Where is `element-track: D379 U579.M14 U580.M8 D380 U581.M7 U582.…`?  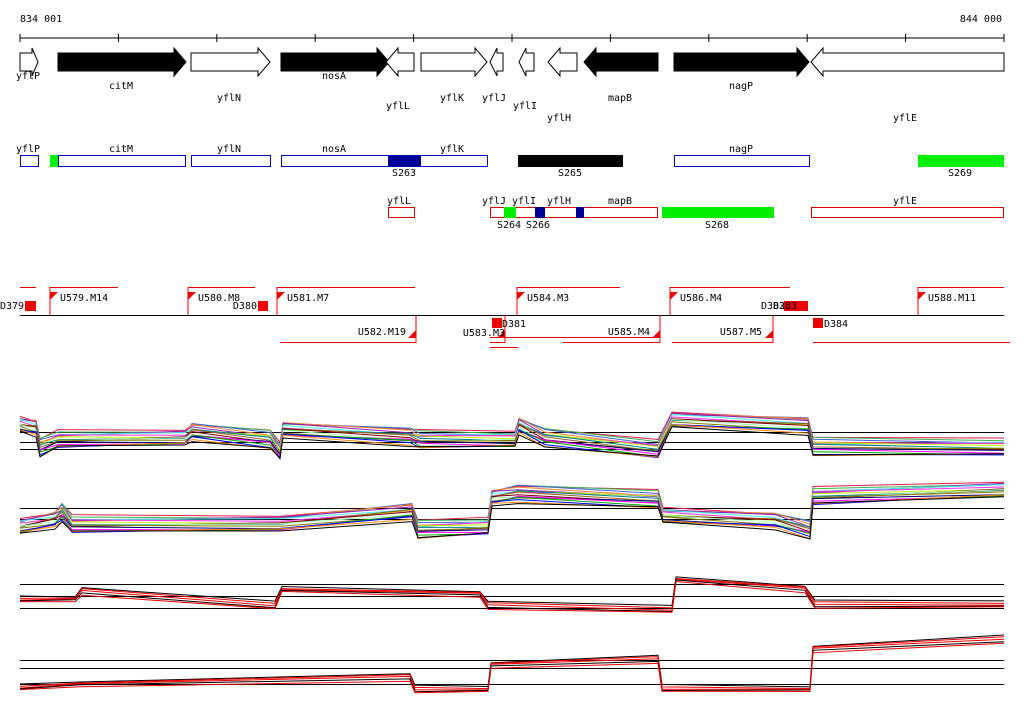
element-track: D379 U579.M14 U580.M8 D380 U581.M7 U582.… is located at coordinates (505, 317).